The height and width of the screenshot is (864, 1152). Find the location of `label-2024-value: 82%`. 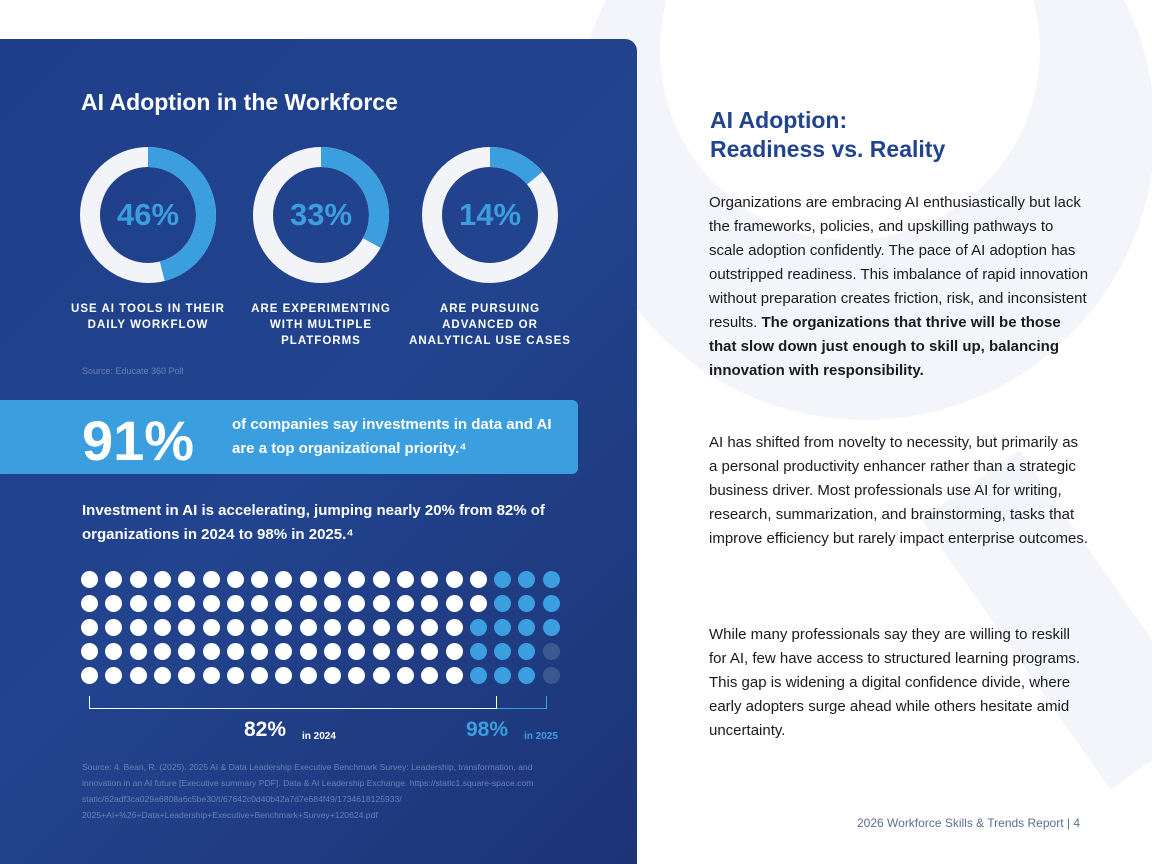

label-2024-value: 82% is located at coordinates (265, 729).